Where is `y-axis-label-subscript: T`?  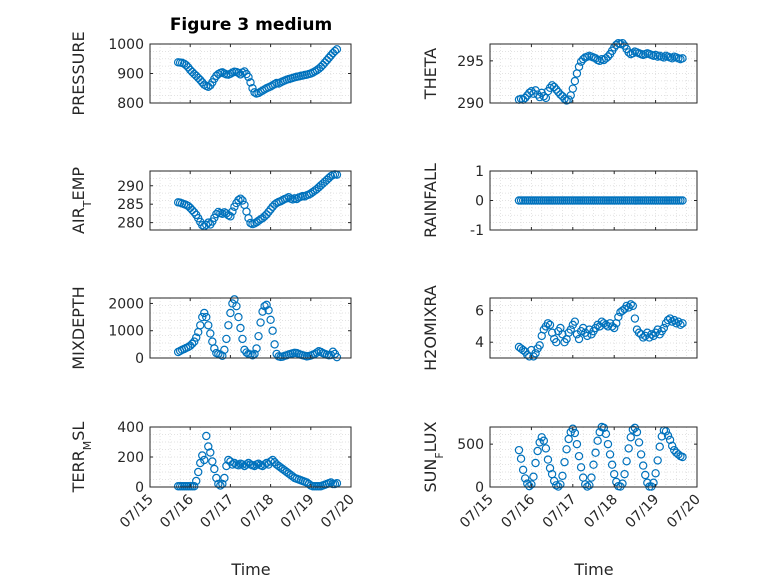 y-axis-label-subscript: T is located at coordinates (87, 204).